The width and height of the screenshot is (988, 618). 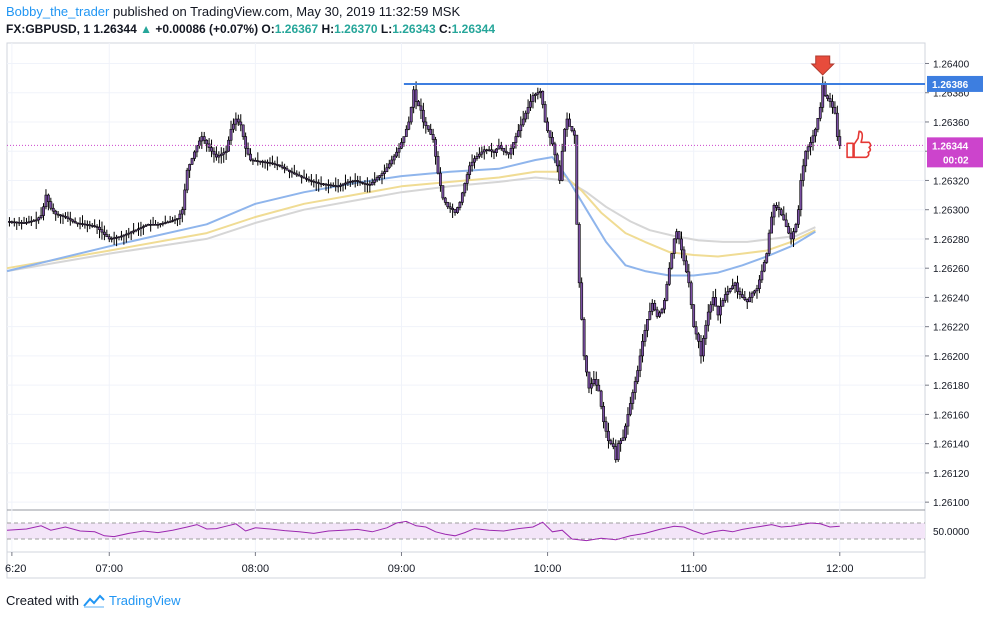 I want to click on price-tick-label: 1.26220, so click(x=951, y=328).